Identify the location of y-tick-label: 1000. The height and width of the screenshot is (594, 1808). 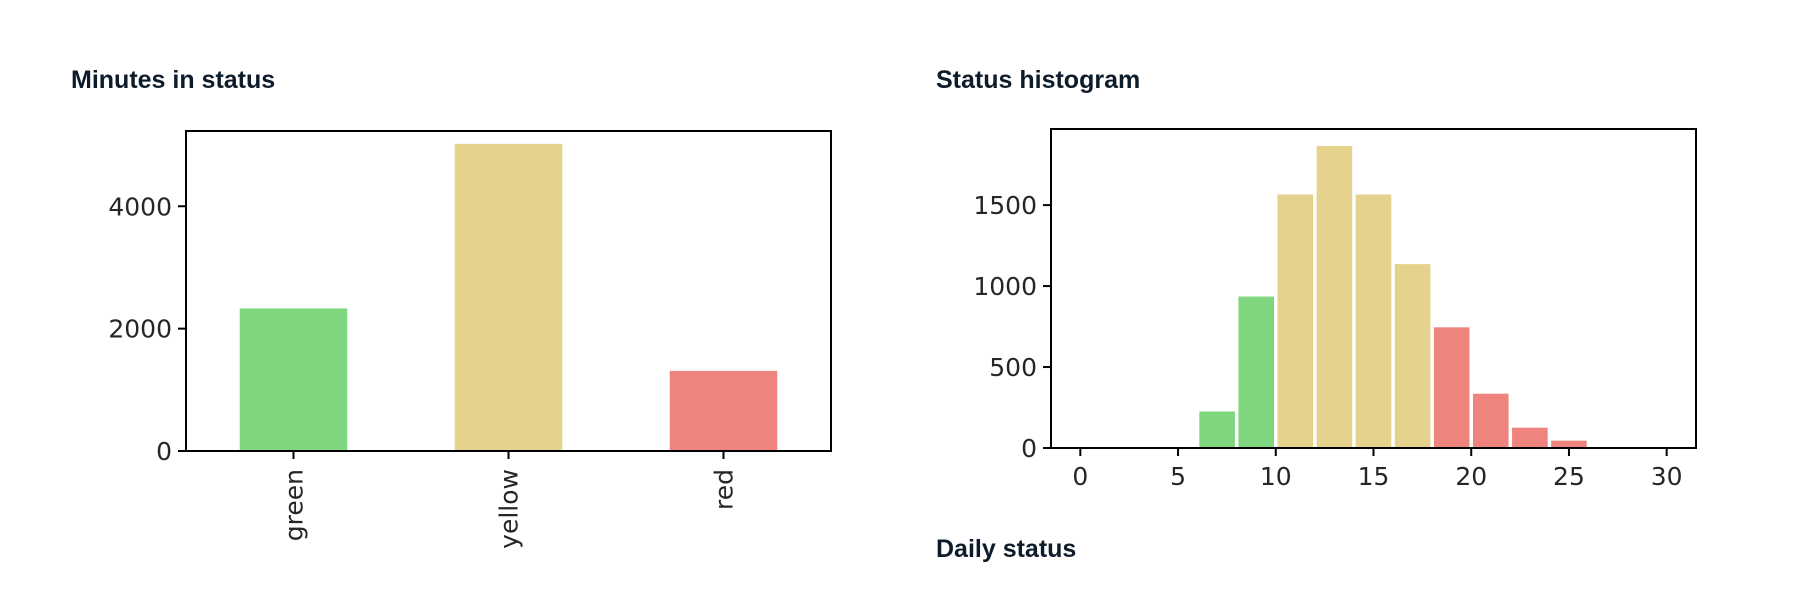
(1005, 286).